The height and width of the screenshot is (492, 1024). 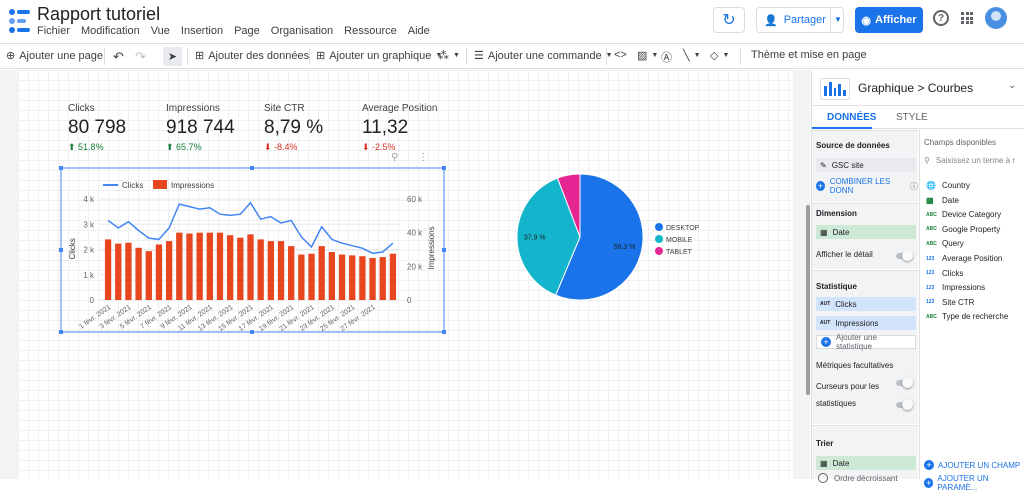 I want to click on available-field: ▦ Date, so click(x=942, y=200).